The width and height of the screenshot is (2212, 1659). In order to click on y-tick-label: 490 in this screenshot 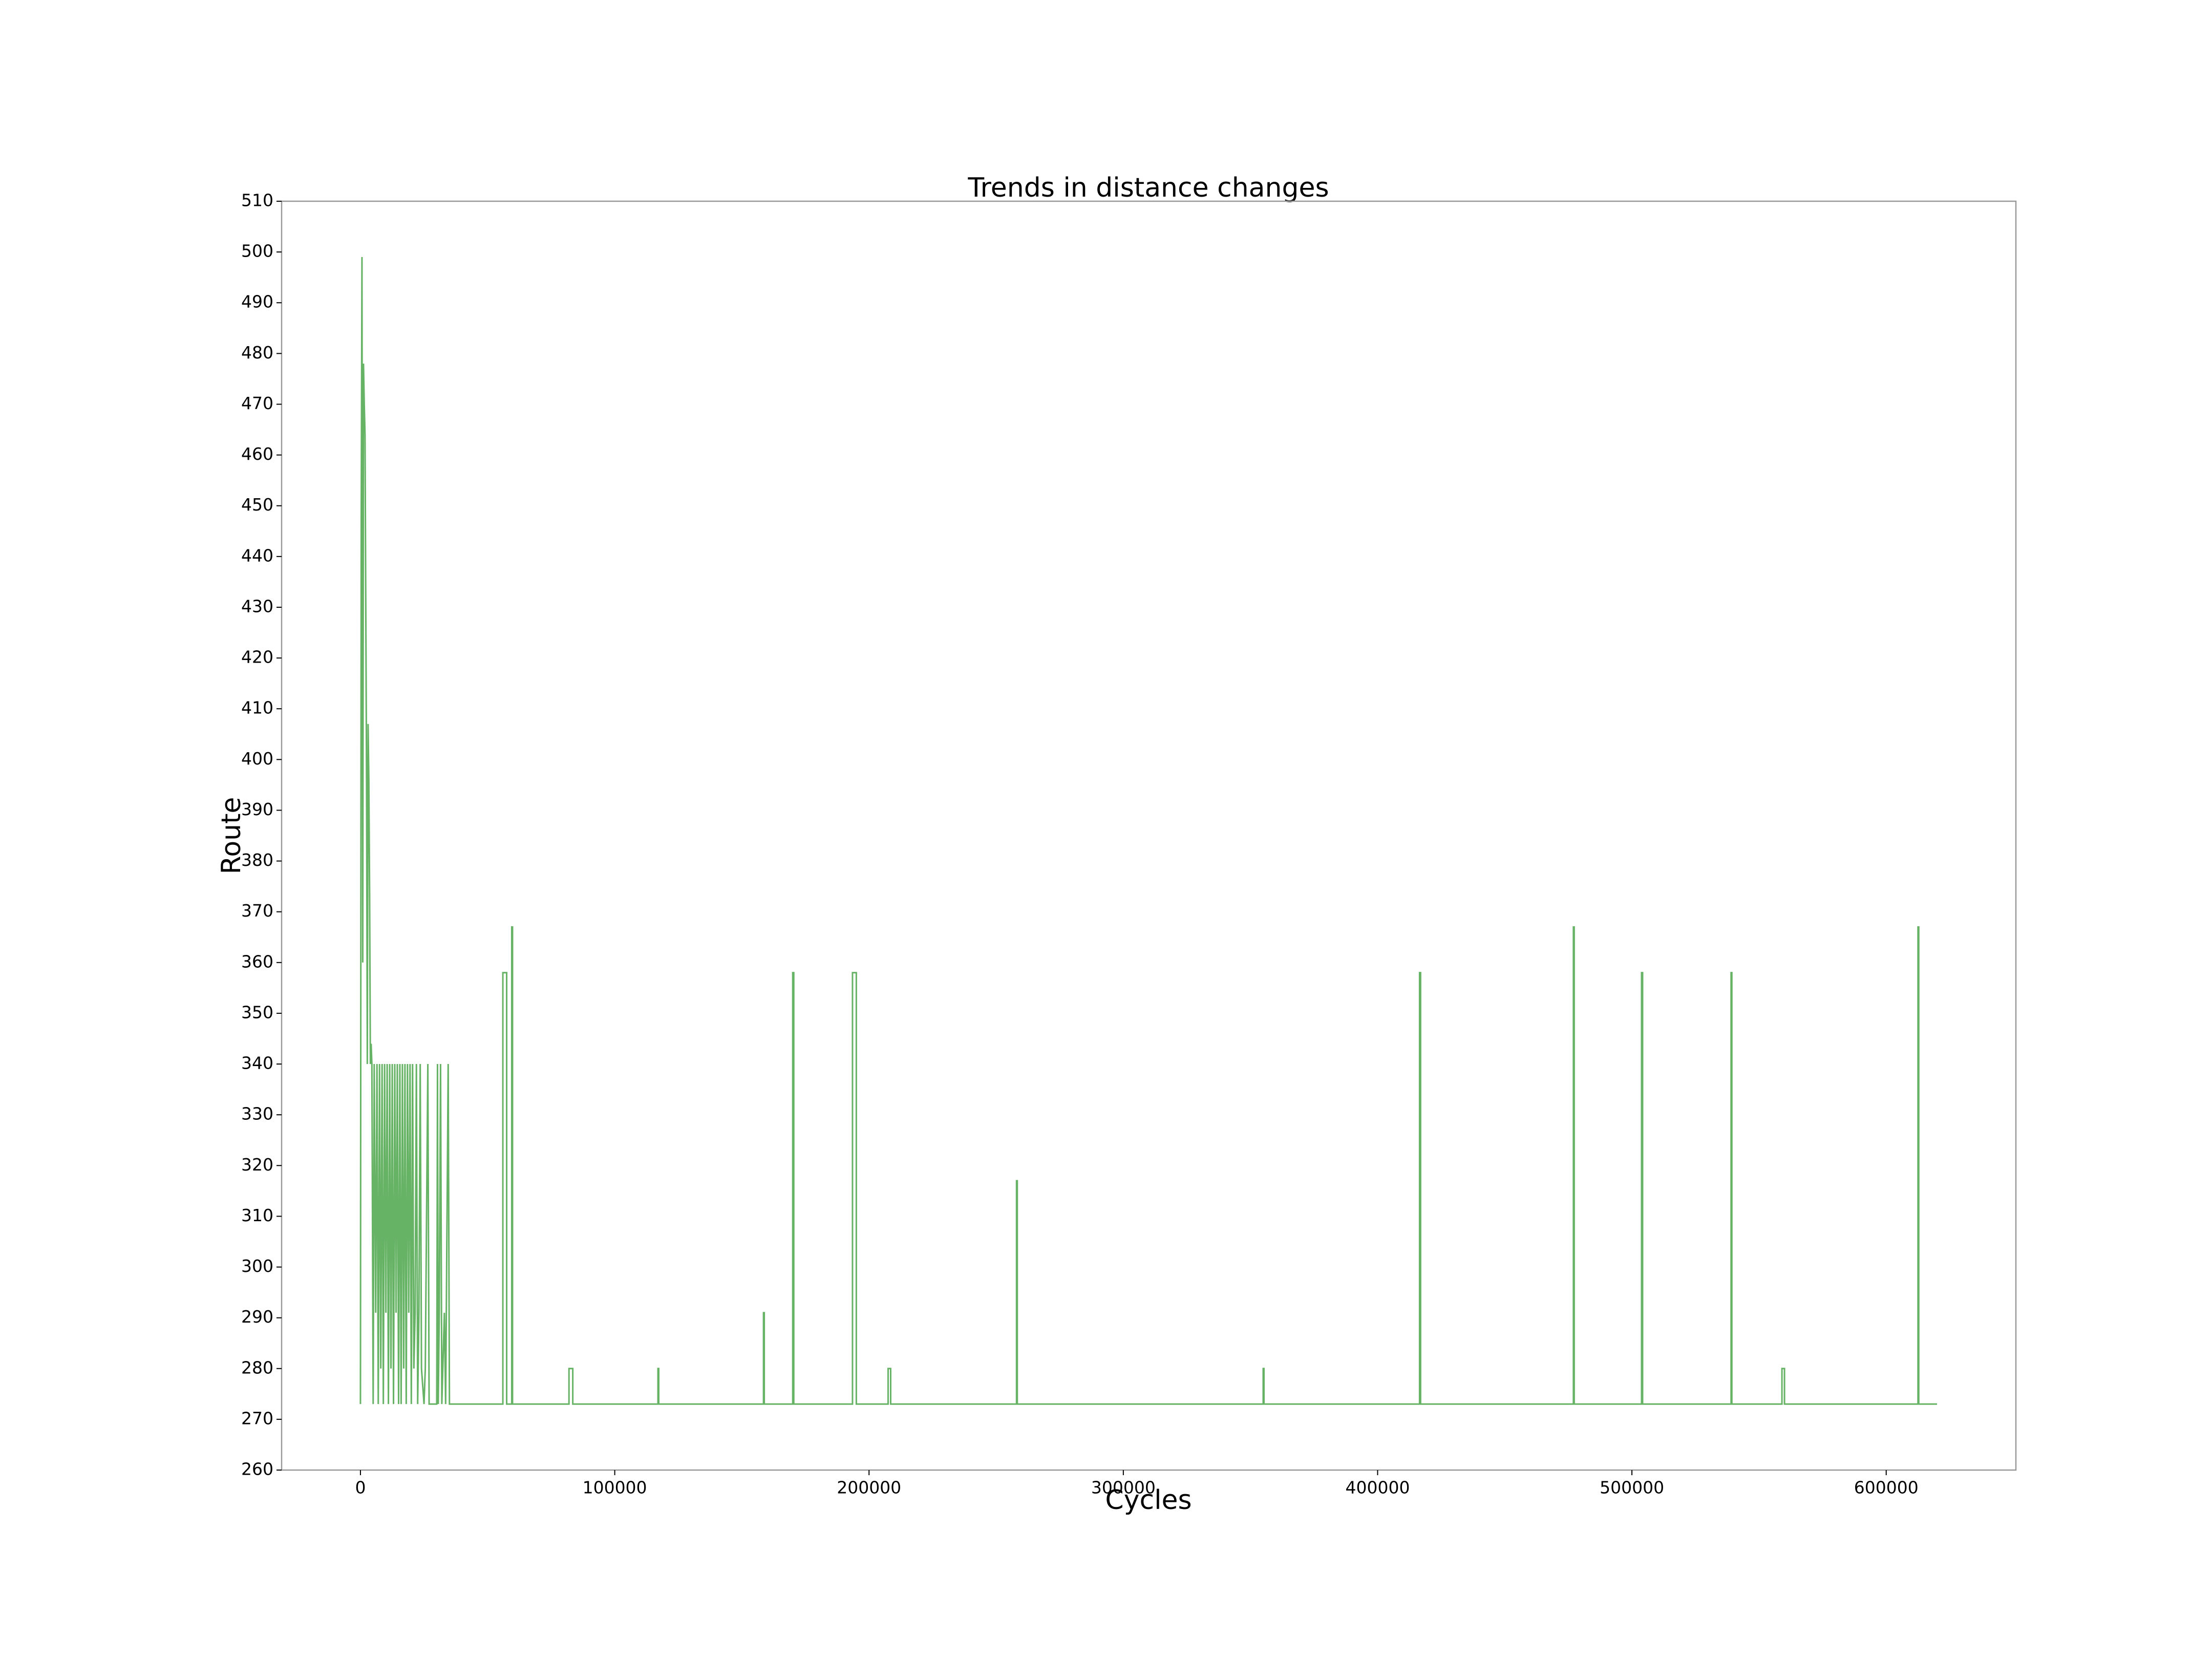, I will do `click(257, 302)`.